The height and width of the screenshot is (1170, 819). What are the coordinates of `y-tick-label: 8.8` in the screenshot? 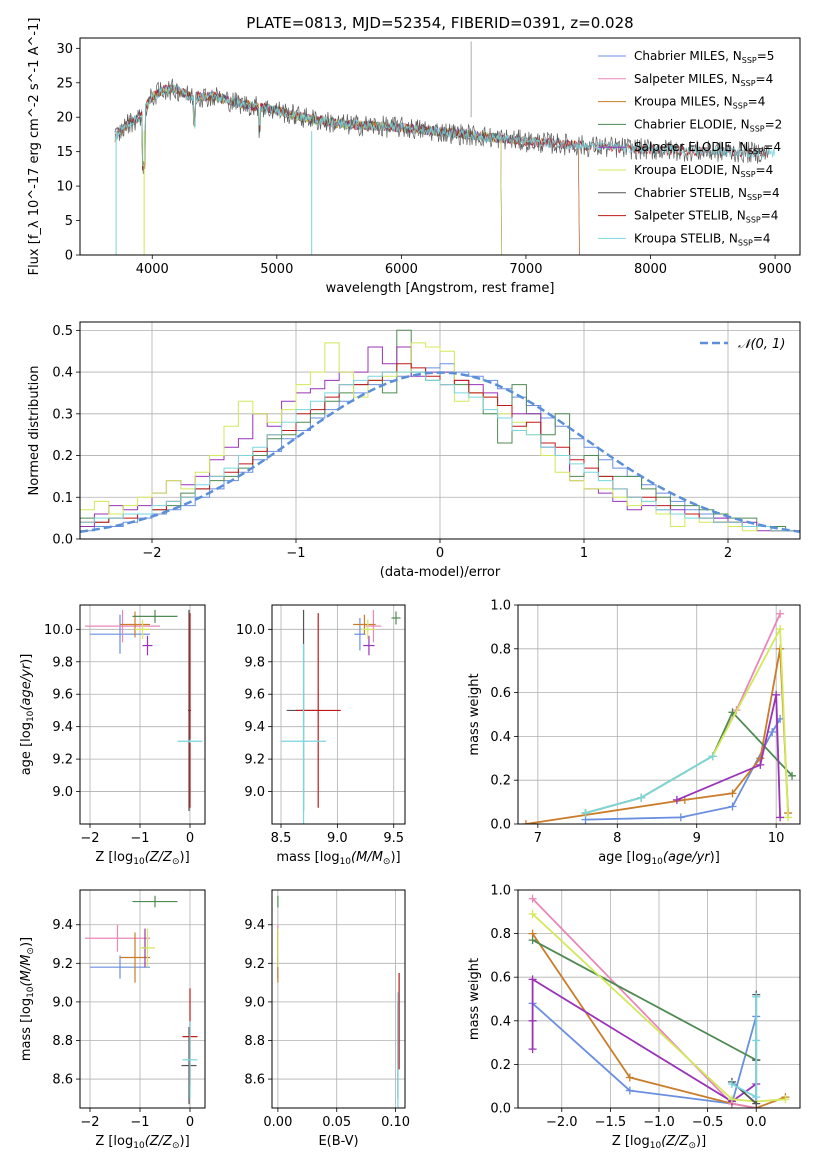 It's located at (254, 1041).